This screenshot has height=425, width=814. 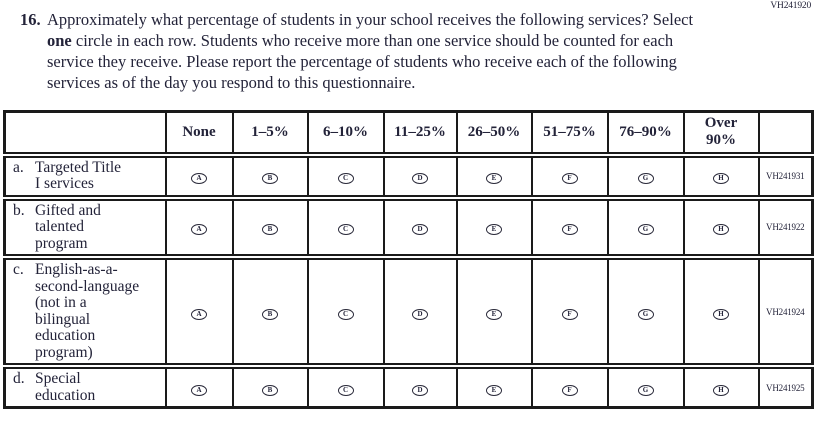 I want to click on col-header-blank, so click(x=85, y=134).